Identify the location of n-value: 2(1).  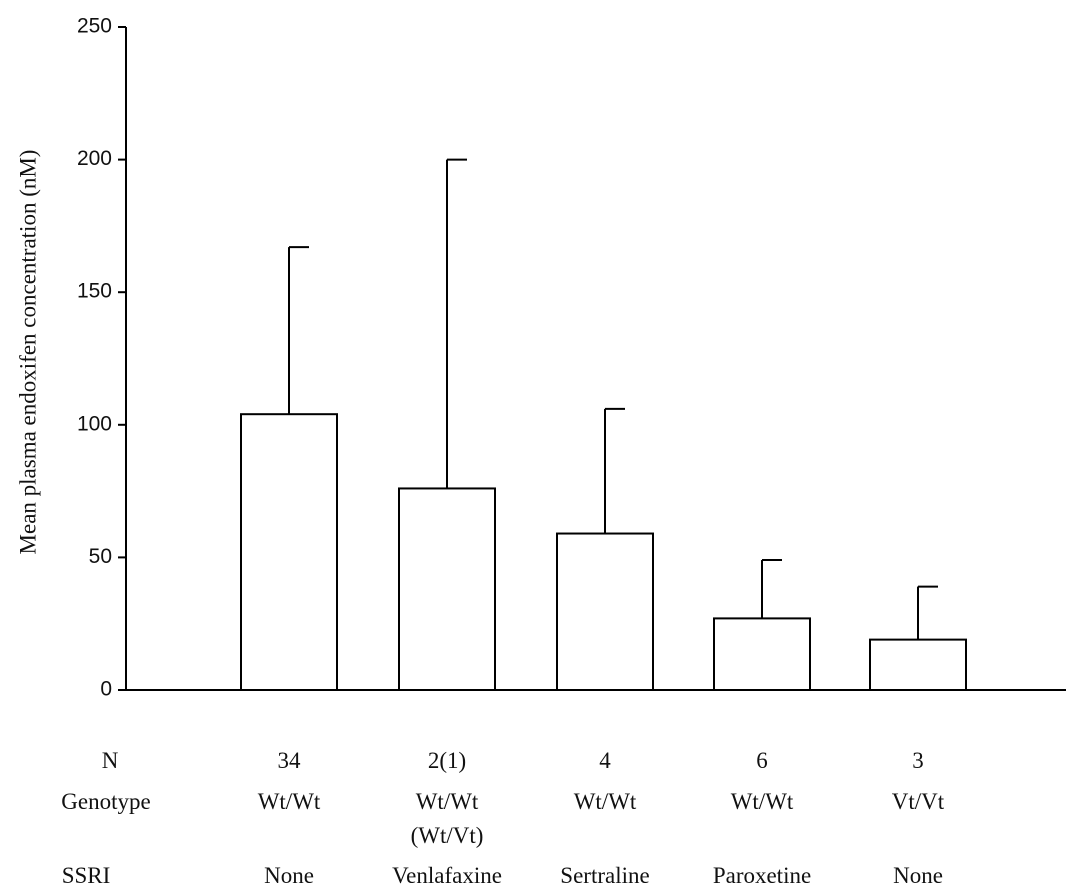
(447, 760).